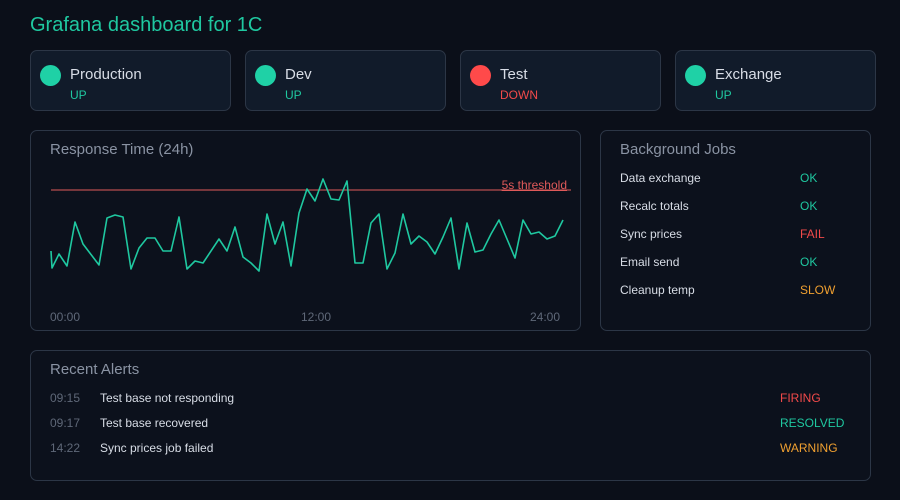 This screenshot has width=900, height=500. Describe the element at coordinates (545, 317) in the screenshot. I see `x-tick: 24:00` at that location.